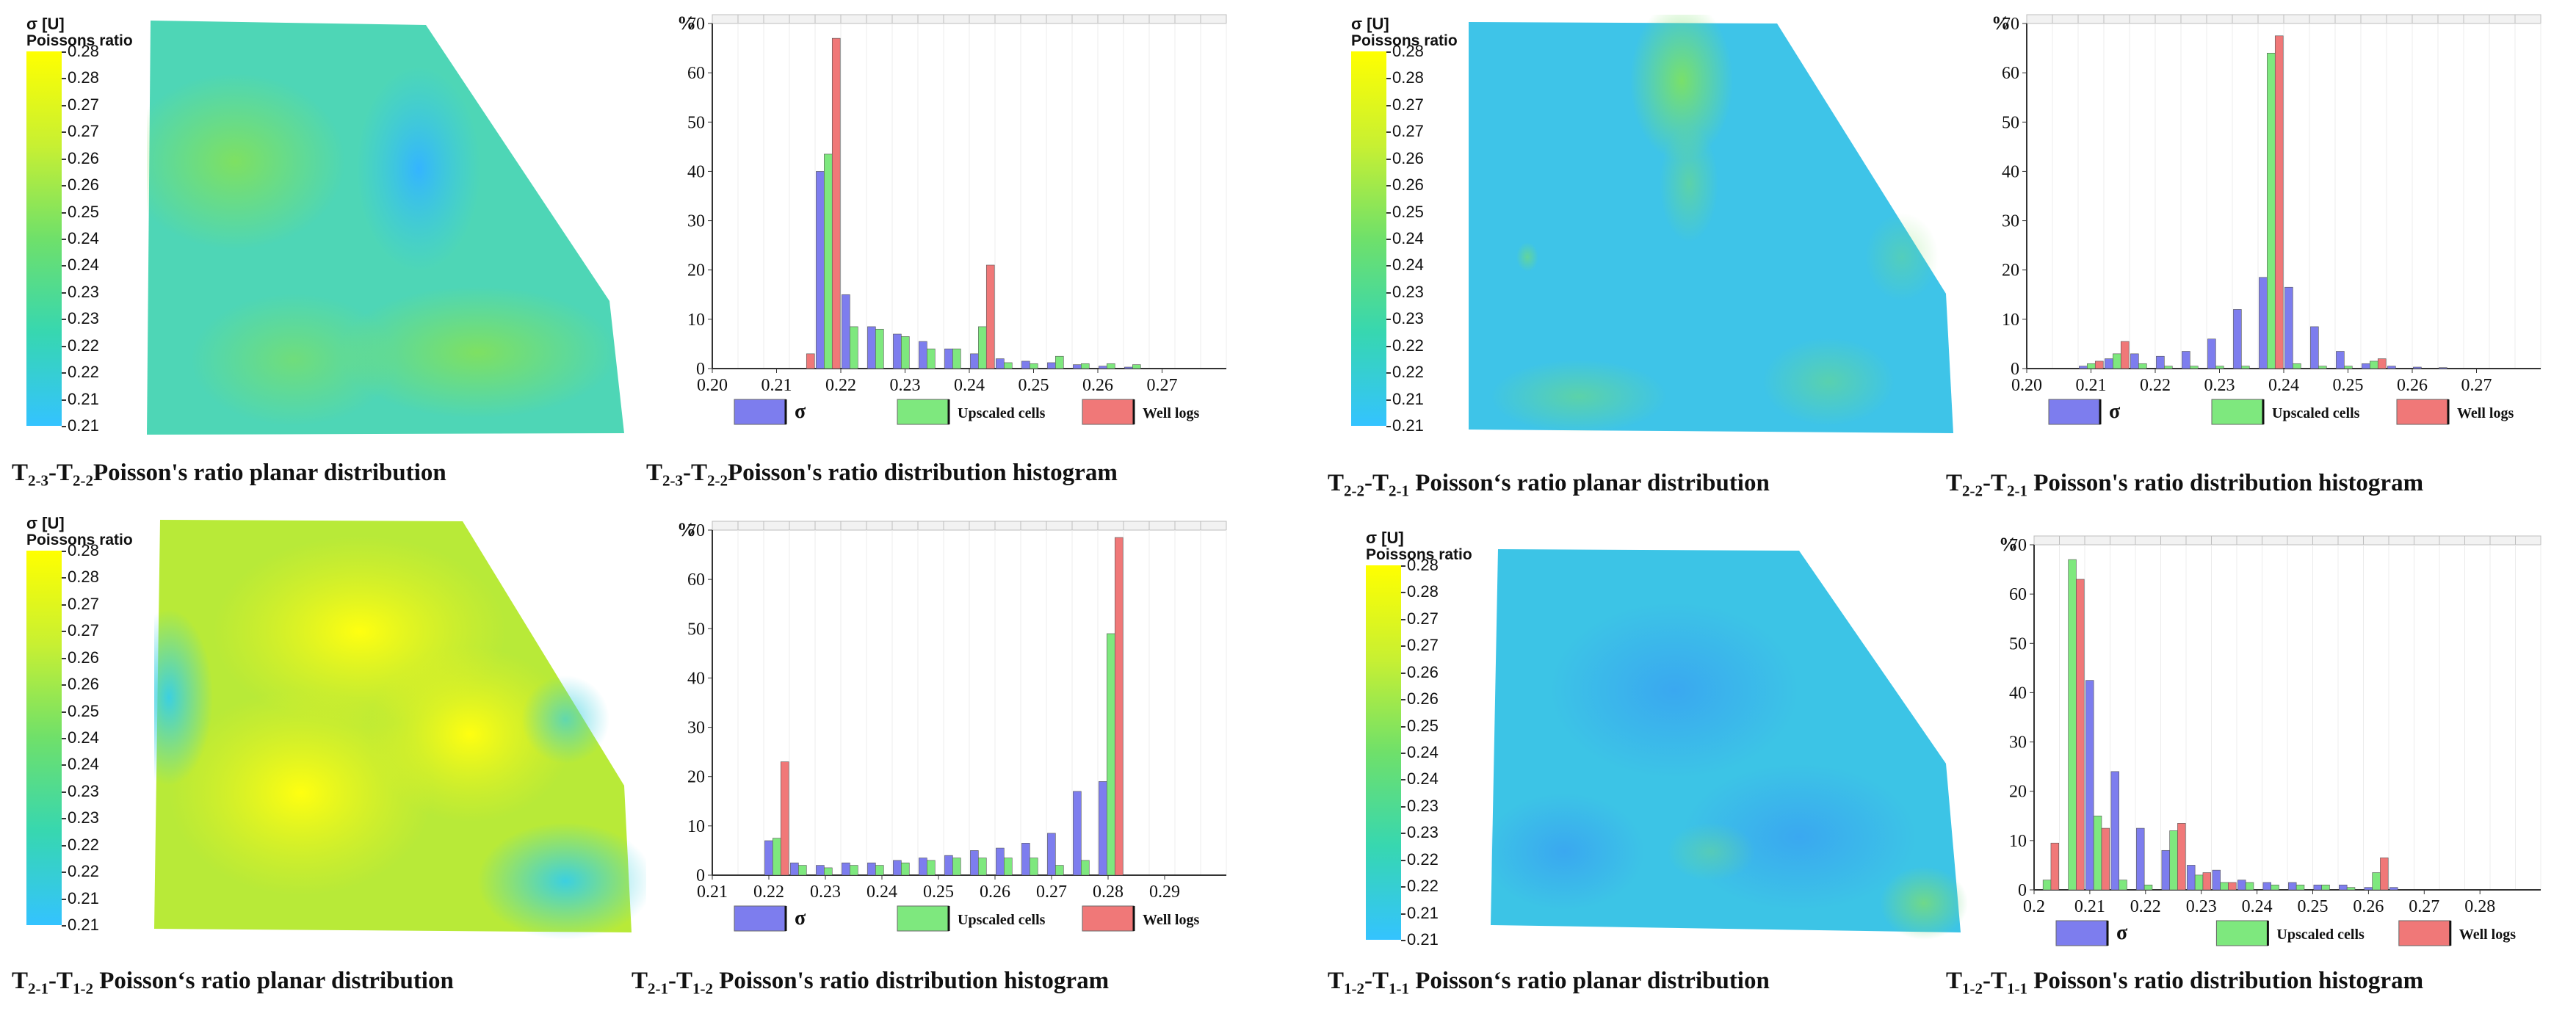 Image resolution: width=2576 pixels, height=1011 pixels. Describe the element at coordinates (696, 629) in the screenshot. I see `y-tick-label: 50` at that location.